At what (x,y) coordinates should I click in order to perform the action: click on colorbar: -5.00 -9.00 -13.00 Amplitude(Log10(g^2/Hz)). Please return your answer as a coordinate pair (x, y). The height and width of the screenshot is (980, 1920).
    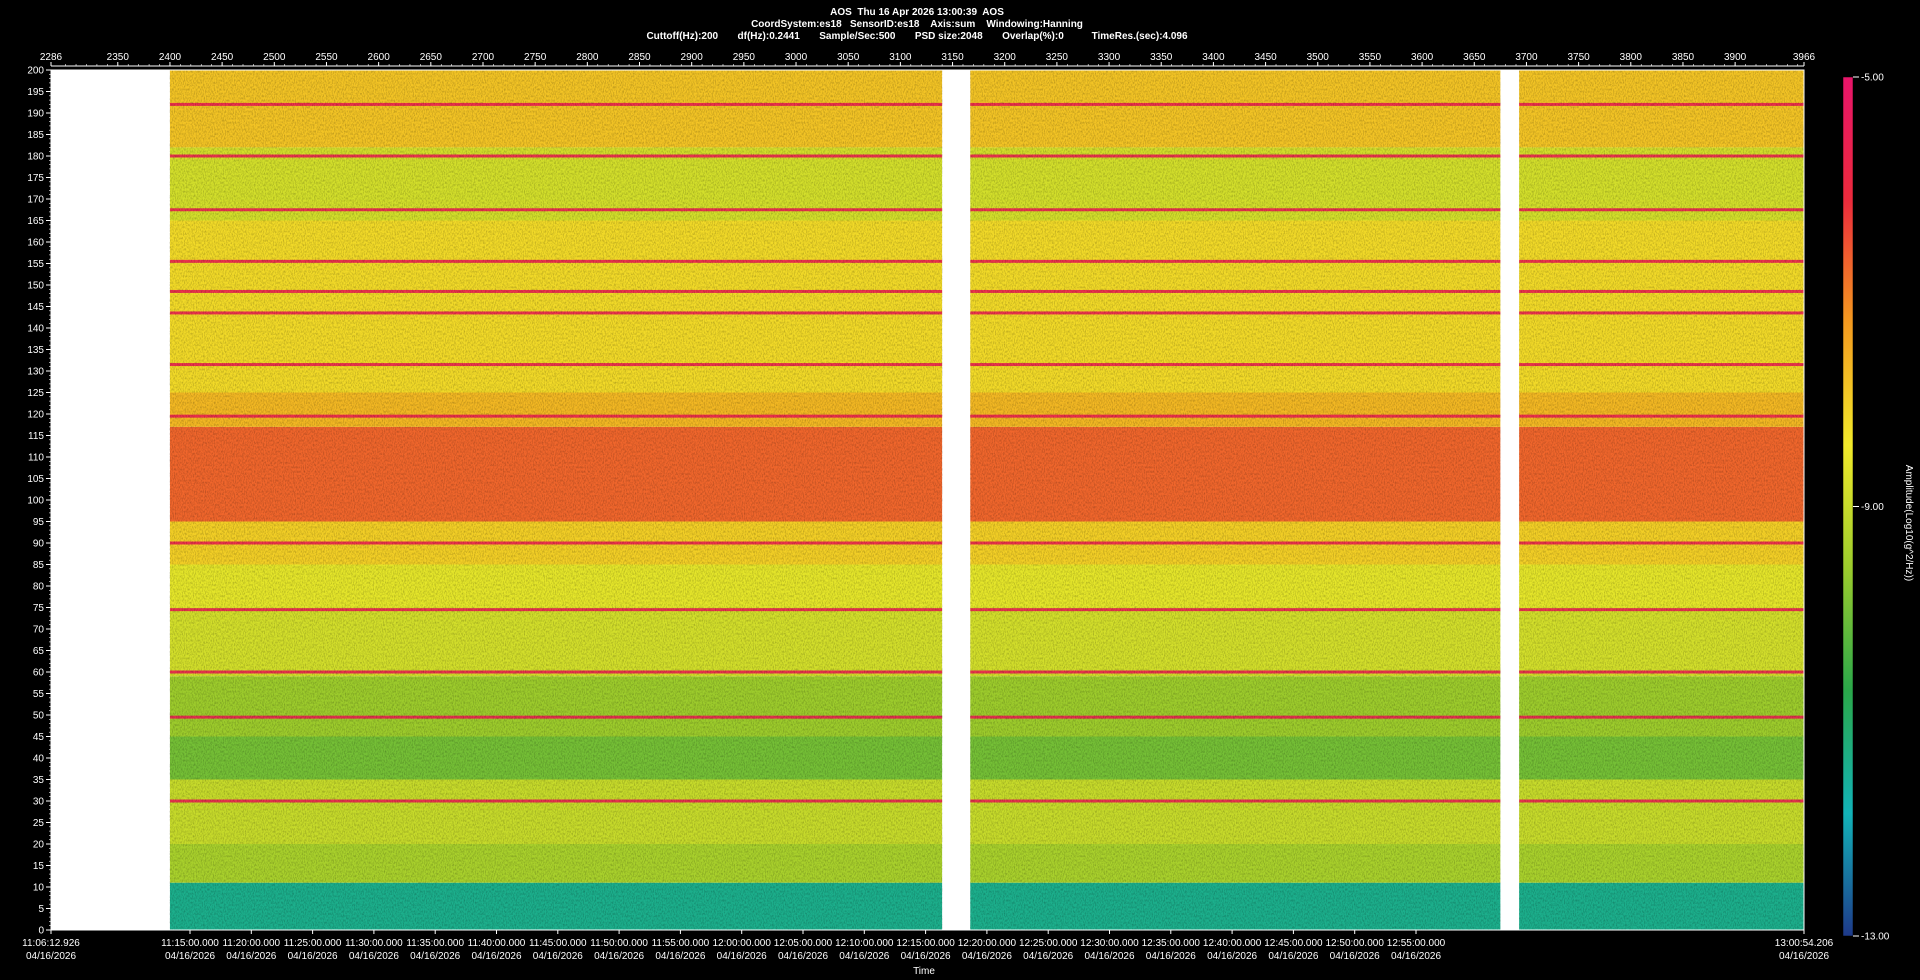
    Looking at the image, I should click on (1878, 508).